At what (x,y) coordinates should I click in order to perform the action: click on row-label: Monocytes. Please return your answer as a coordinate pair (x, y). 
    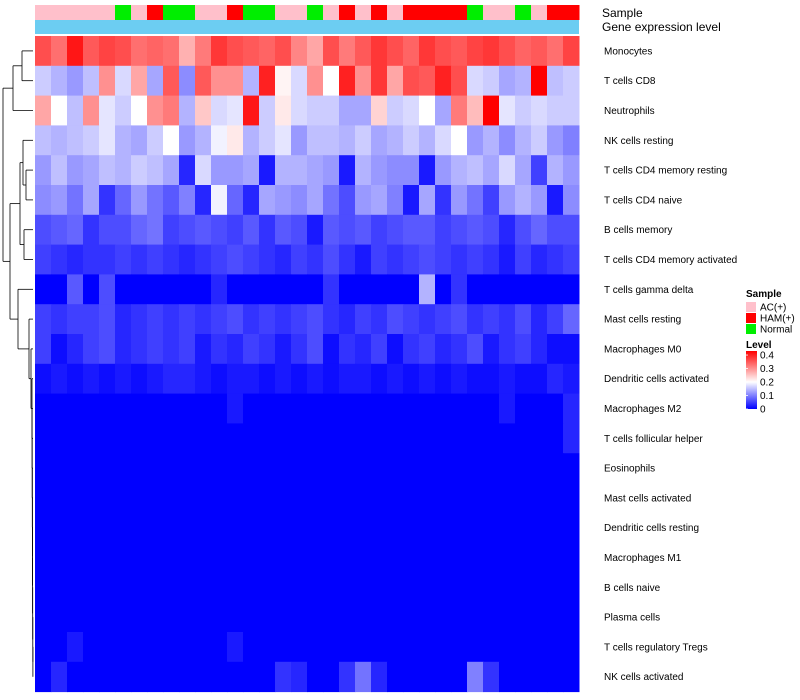
    Looking at the image, I should click on (628, 51).